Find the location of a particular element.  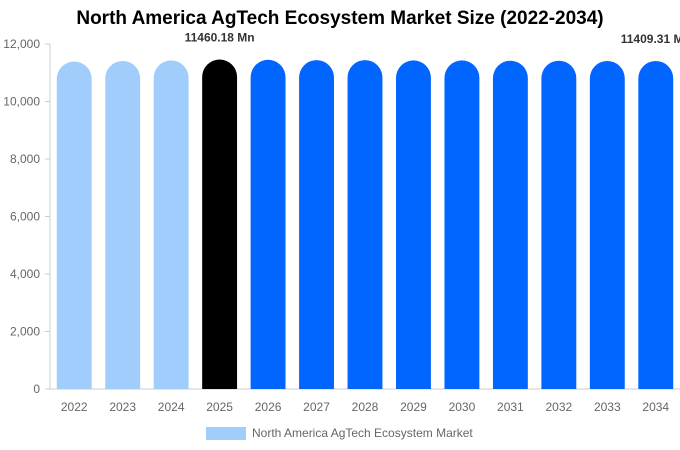

y-tick-label: 2,000 is located at coordinates (25, 332).